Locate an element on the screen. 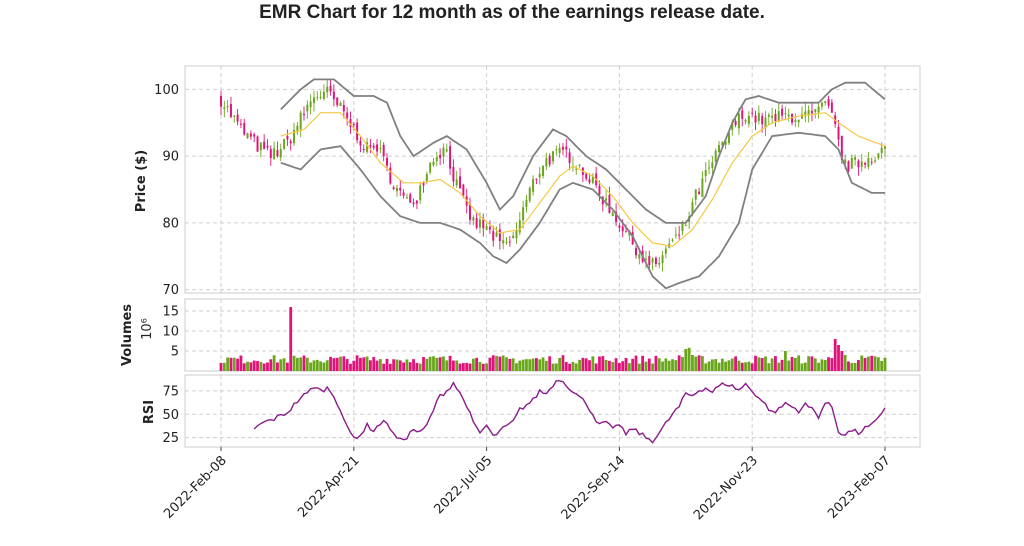  moving-average-line is located at coordinates (583, 179).